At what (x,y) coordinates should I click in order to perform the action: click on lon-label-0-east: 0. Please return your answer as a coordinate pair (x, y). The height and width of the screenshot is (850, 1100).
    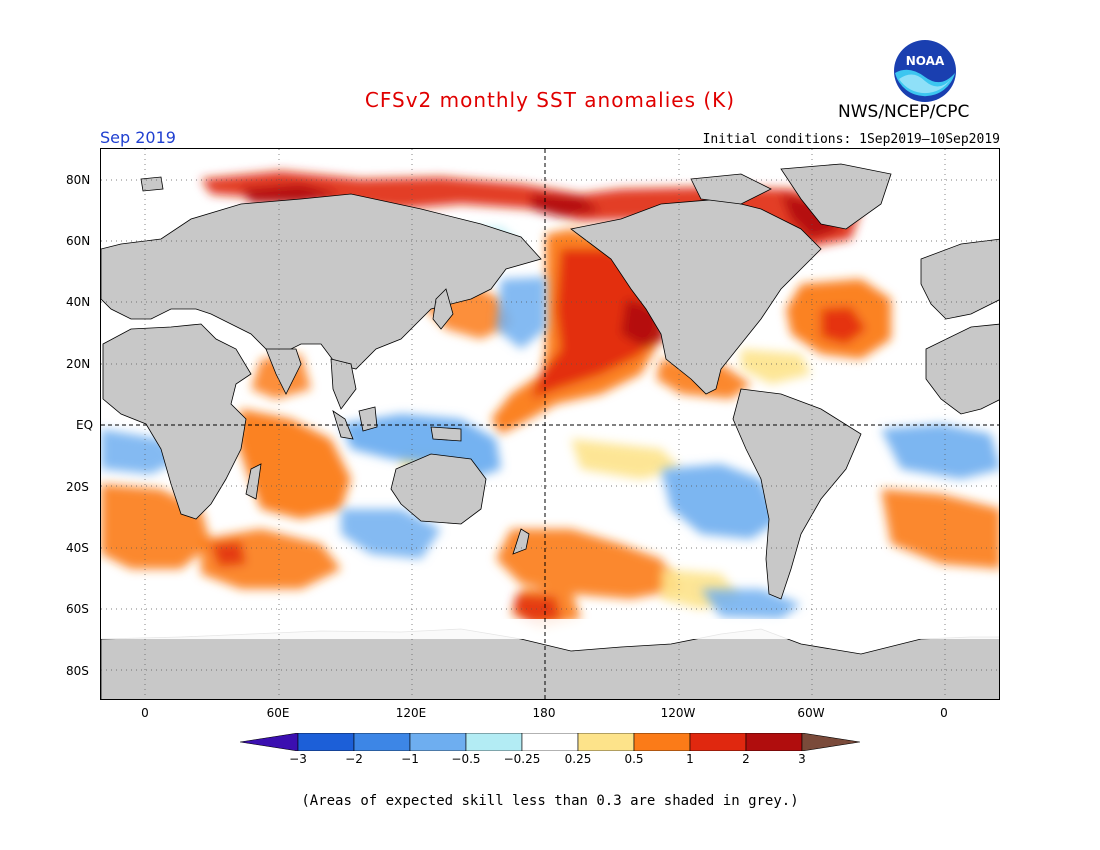
    Looking at the image, I should click on (944, 713).